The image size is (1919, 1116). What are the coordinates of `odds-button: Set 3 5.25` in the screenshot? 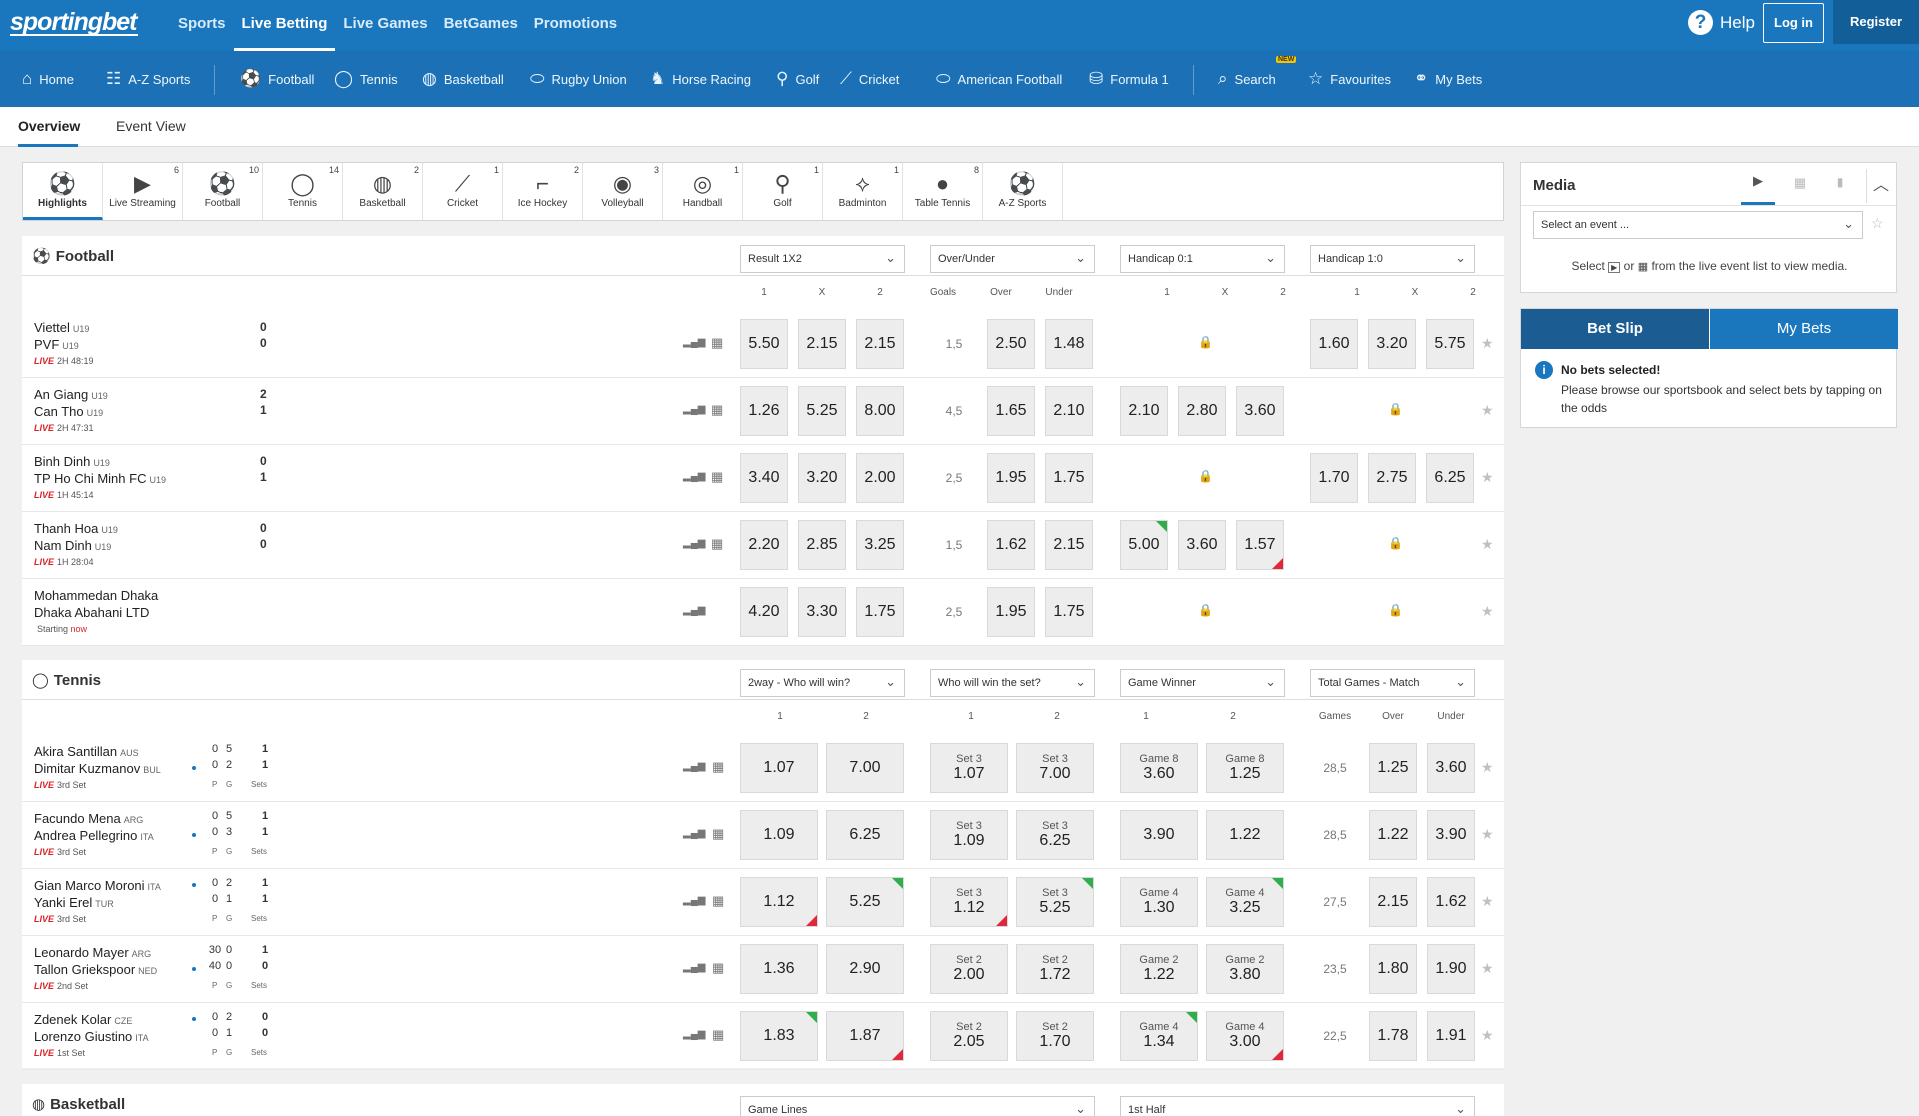 It's located at (1055, 902).